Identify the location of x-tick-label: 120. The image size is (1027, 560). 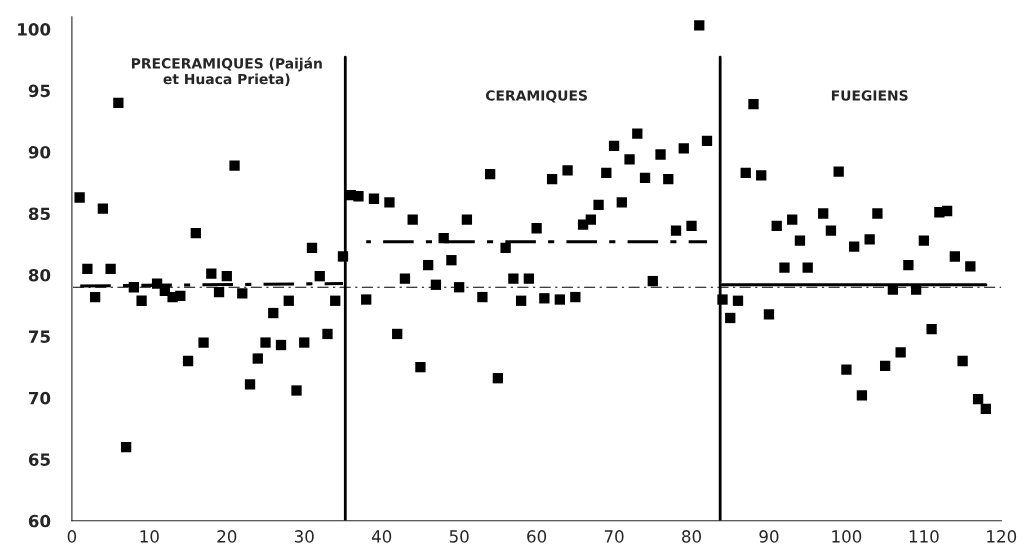
(1002, 536).